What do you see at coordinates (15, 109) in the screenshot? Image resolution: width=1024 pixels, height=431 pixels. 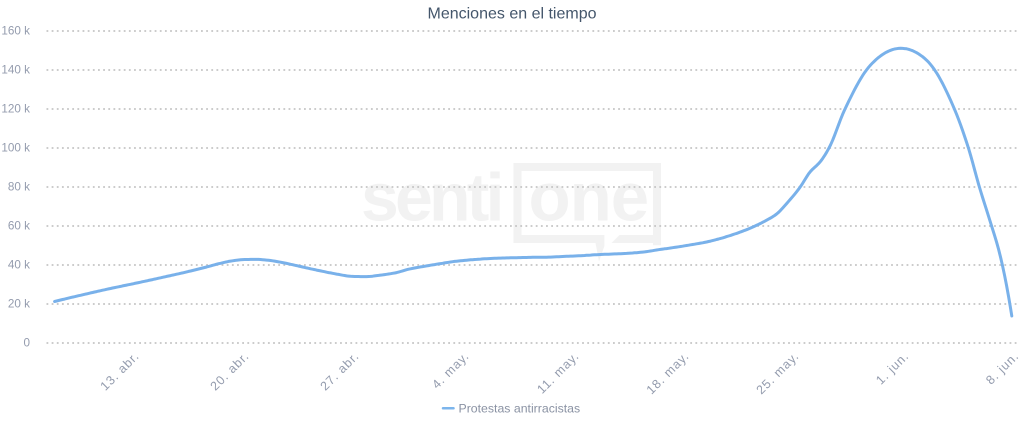 I see `svg-text: 120 k` at bounding box center [15, 109].